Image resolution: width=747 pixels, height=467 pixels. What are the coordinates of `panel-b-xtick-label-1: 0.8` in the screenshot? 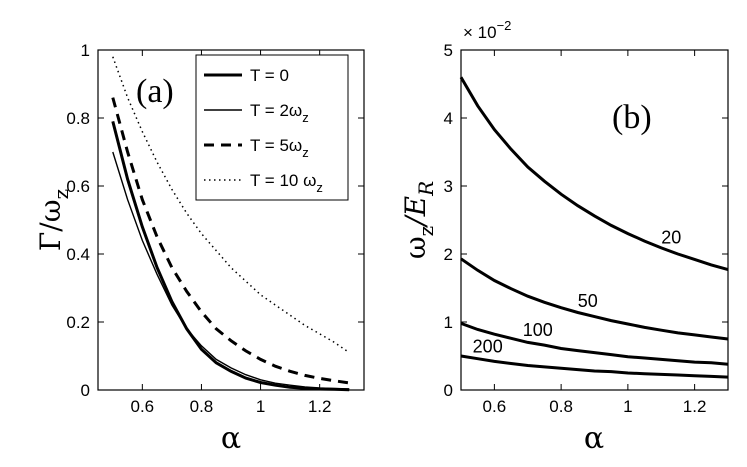 It's located at (561, 406).